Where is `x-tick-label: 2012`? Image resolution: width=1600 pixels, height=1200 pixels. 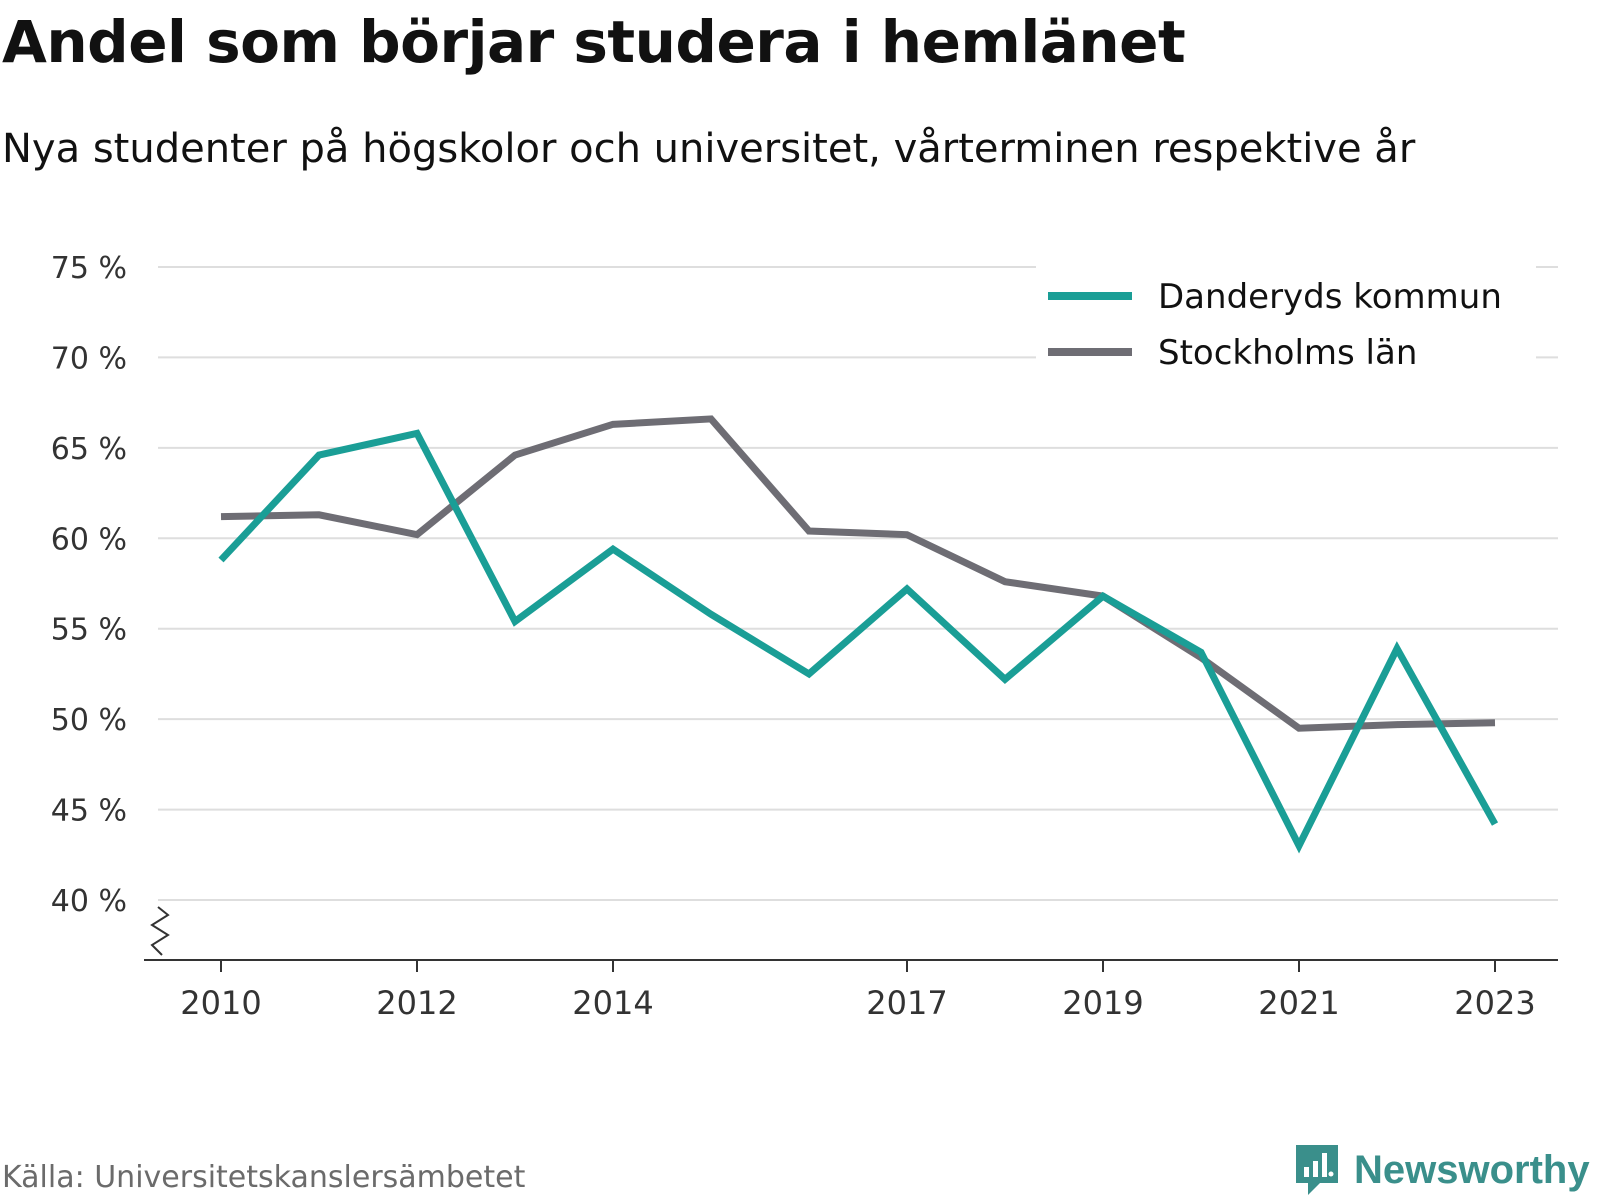
x-tick-label: 2012 is located at coordinates (416, 1003).